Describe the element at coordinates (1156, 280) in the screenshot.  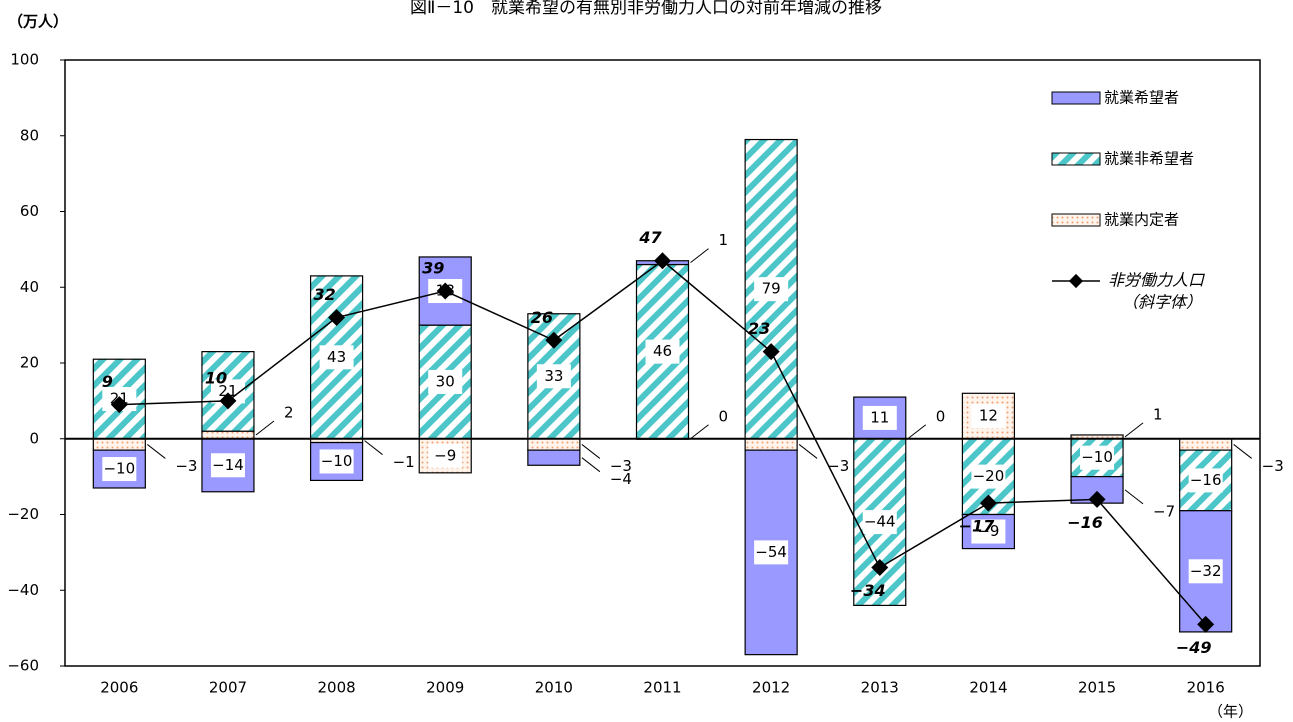
I see `legend-label: 非労働力人口` at that location.